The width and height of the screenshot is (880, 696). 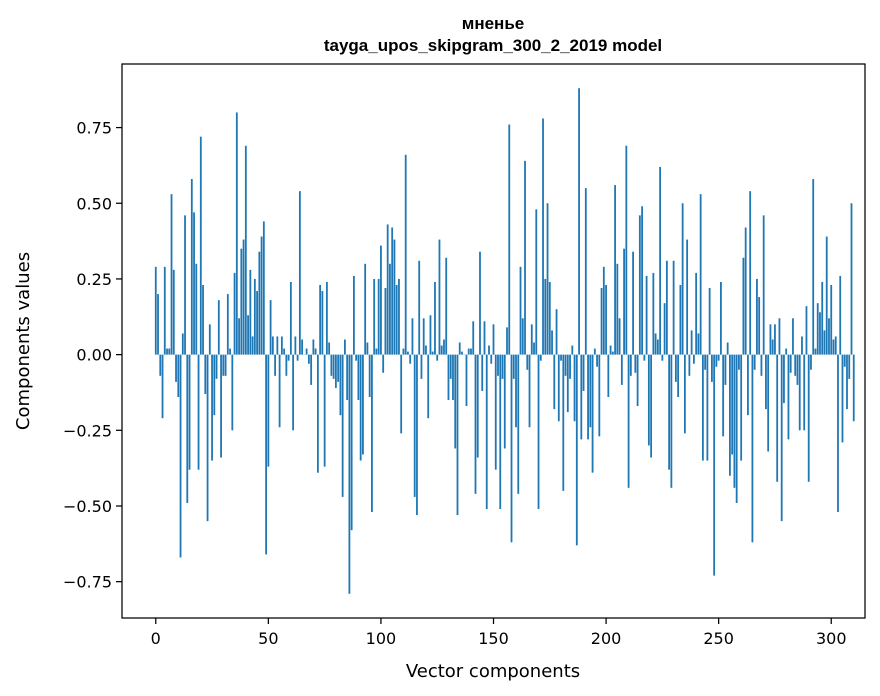 What do you see at coordinates (94, 355) in the screenshot?
I see `y-tick-label: 0.00` at bounding box center [94, 355].